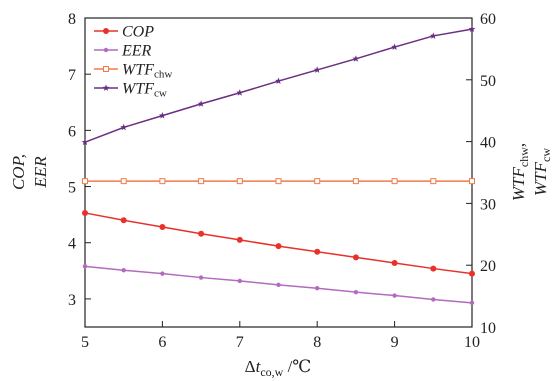  Describe the element at coordinates (297, 366) in the screenshot. I see `x-axis-title-suffix: /℃` at that location.